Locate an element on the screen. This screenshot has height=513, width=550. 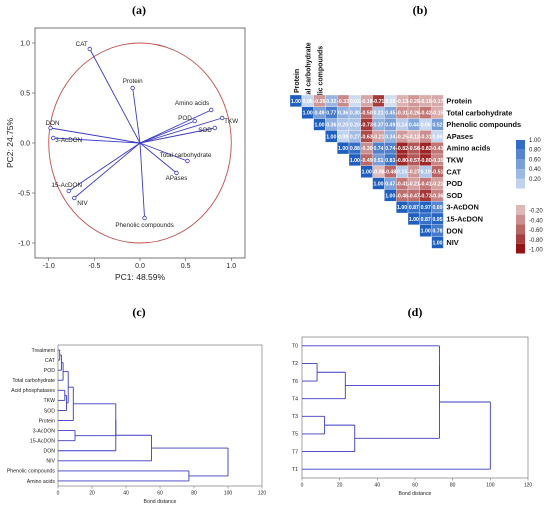
loading-label-phenolic-compounds: Phenolic compounds is located at coordinates (144, 225).